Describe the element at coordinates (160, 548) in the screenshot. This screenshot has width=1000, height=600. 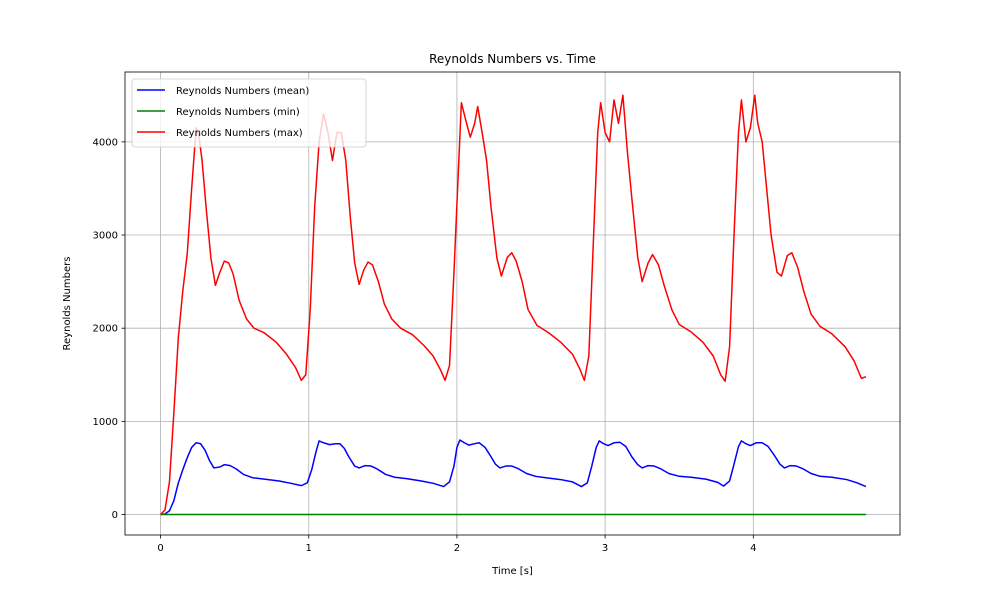
I see `x-tick-label: 0` at that location.